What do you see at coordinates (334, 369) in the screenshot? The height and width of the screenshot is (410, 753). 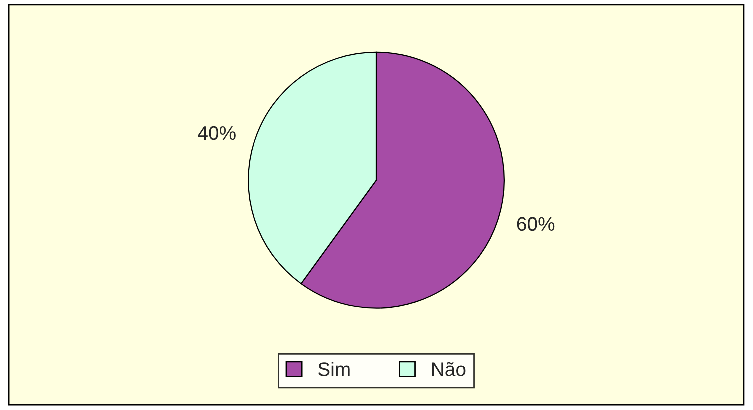 I see `legend-label: Sim` at bounding box center [334, 369].